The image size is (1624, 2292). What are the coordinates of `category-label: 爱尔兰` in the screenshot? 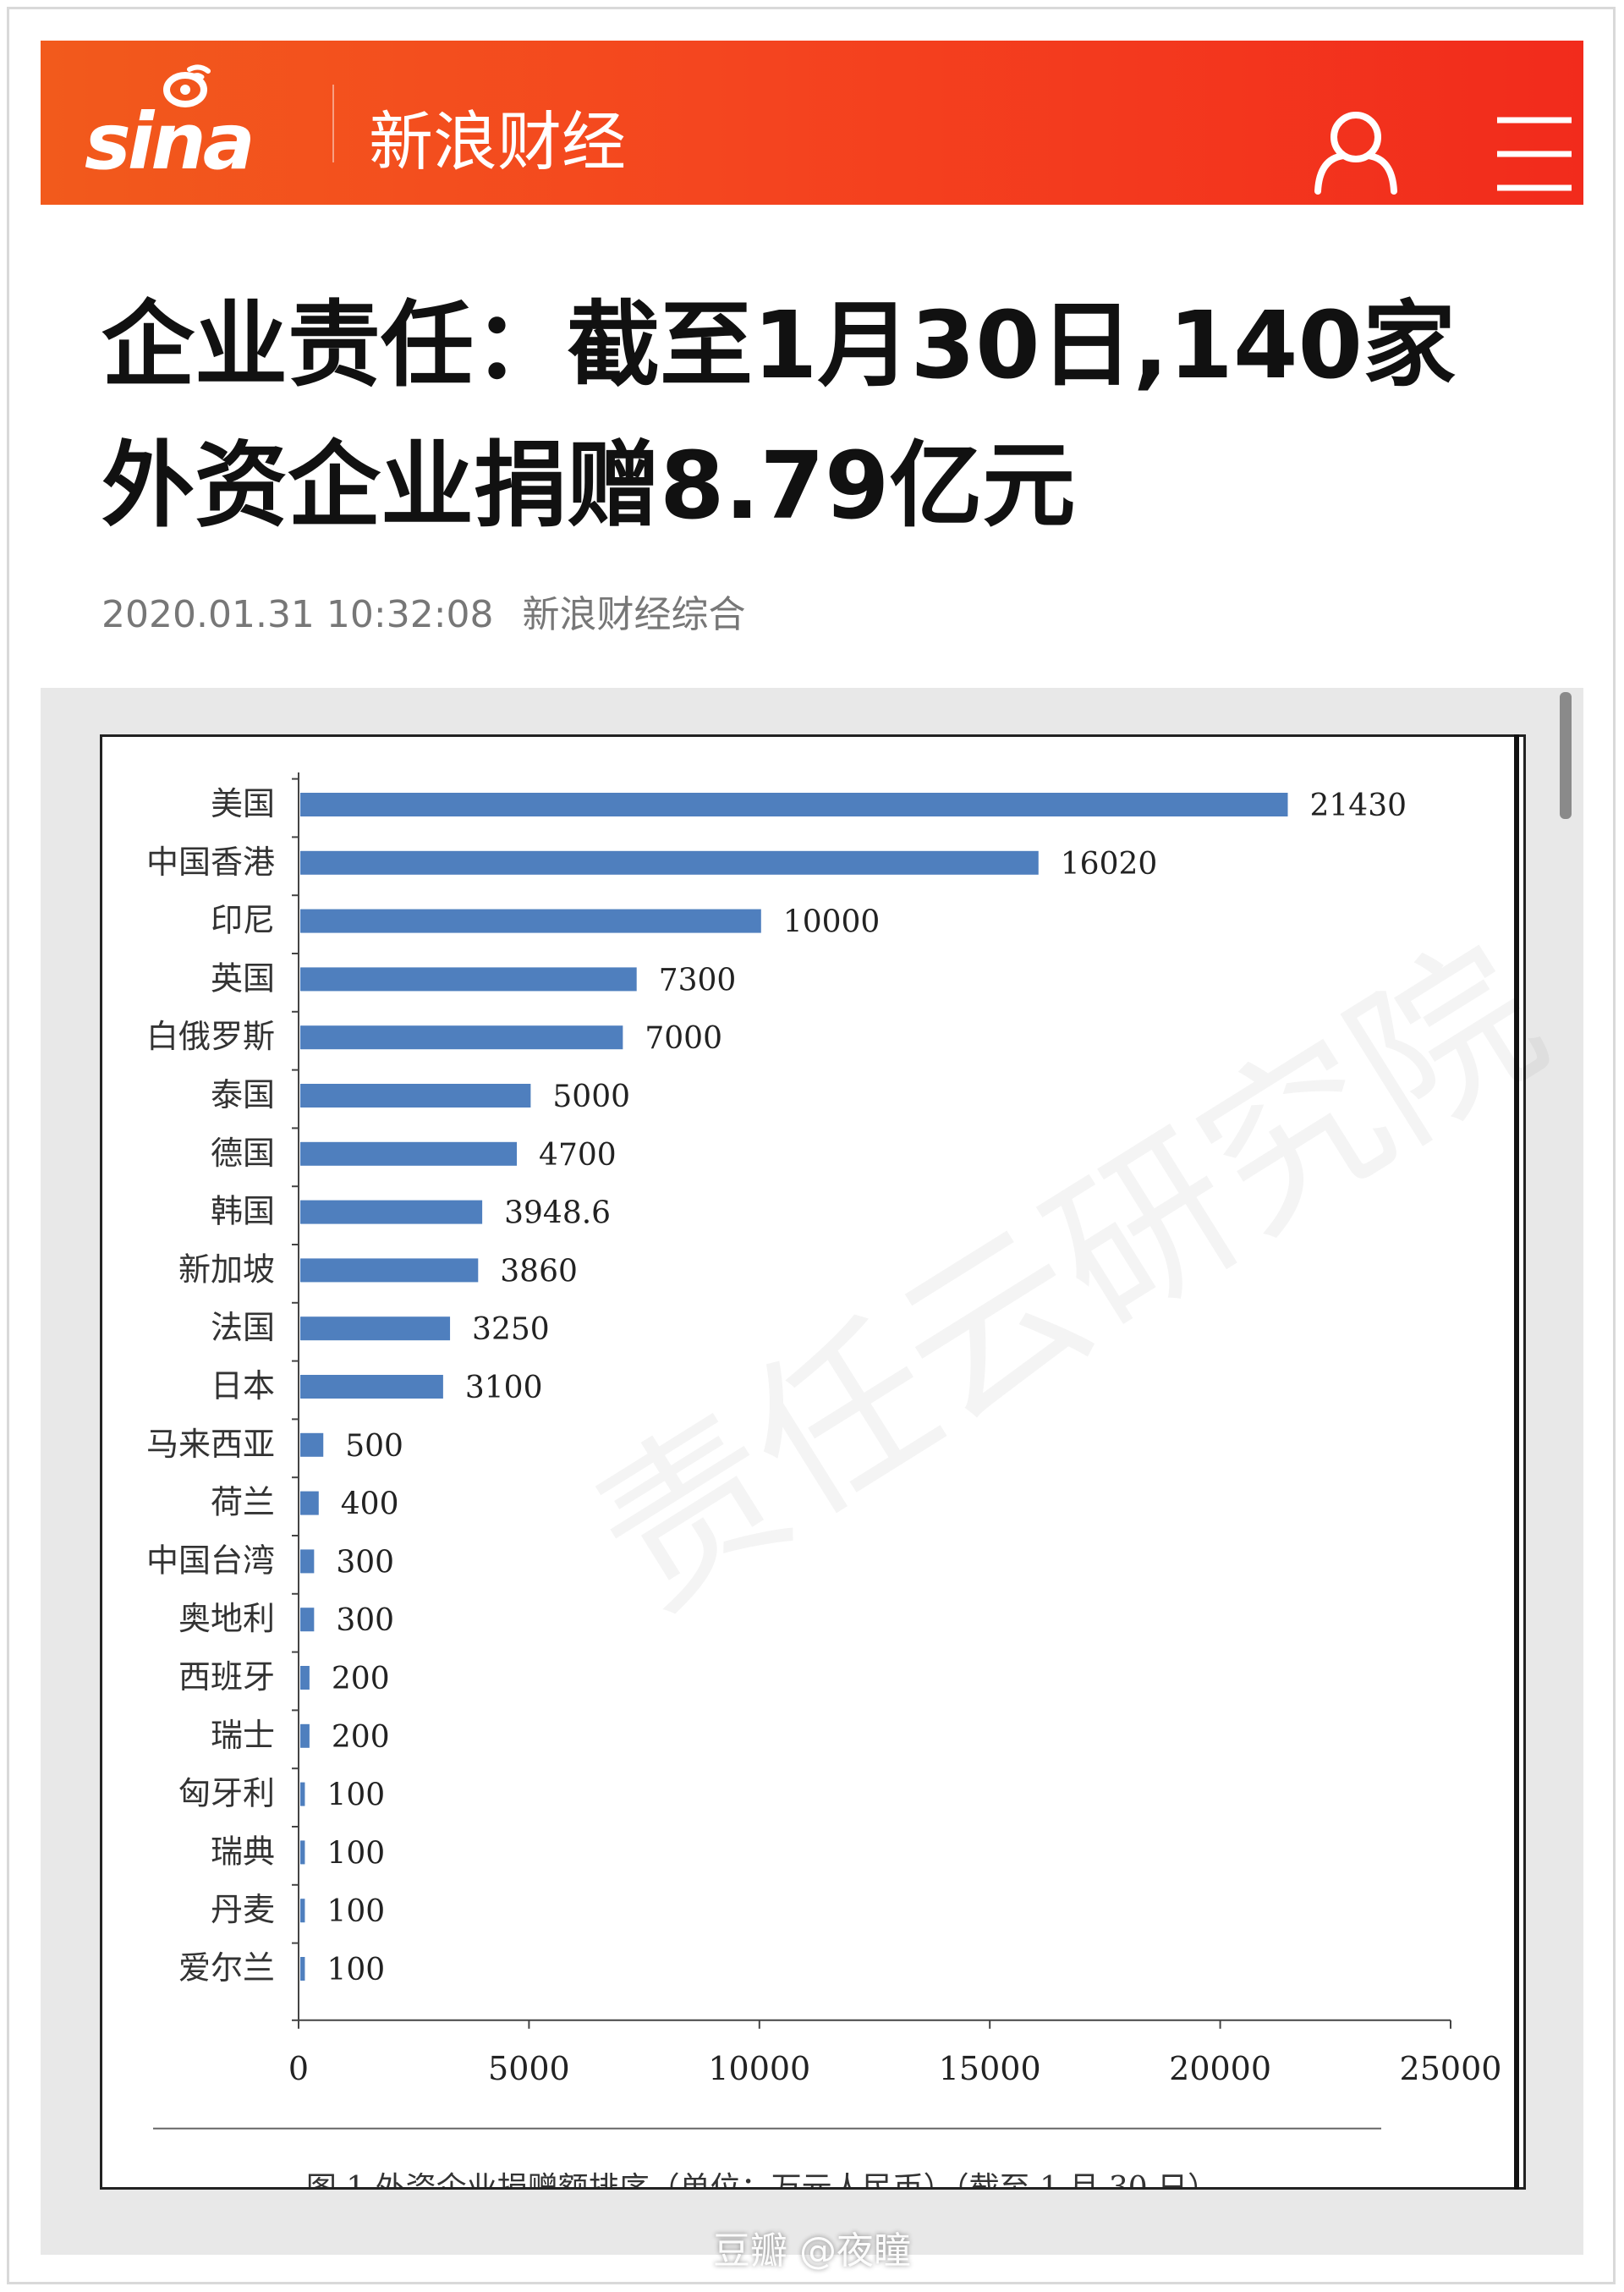 It's located at (227, 1968).